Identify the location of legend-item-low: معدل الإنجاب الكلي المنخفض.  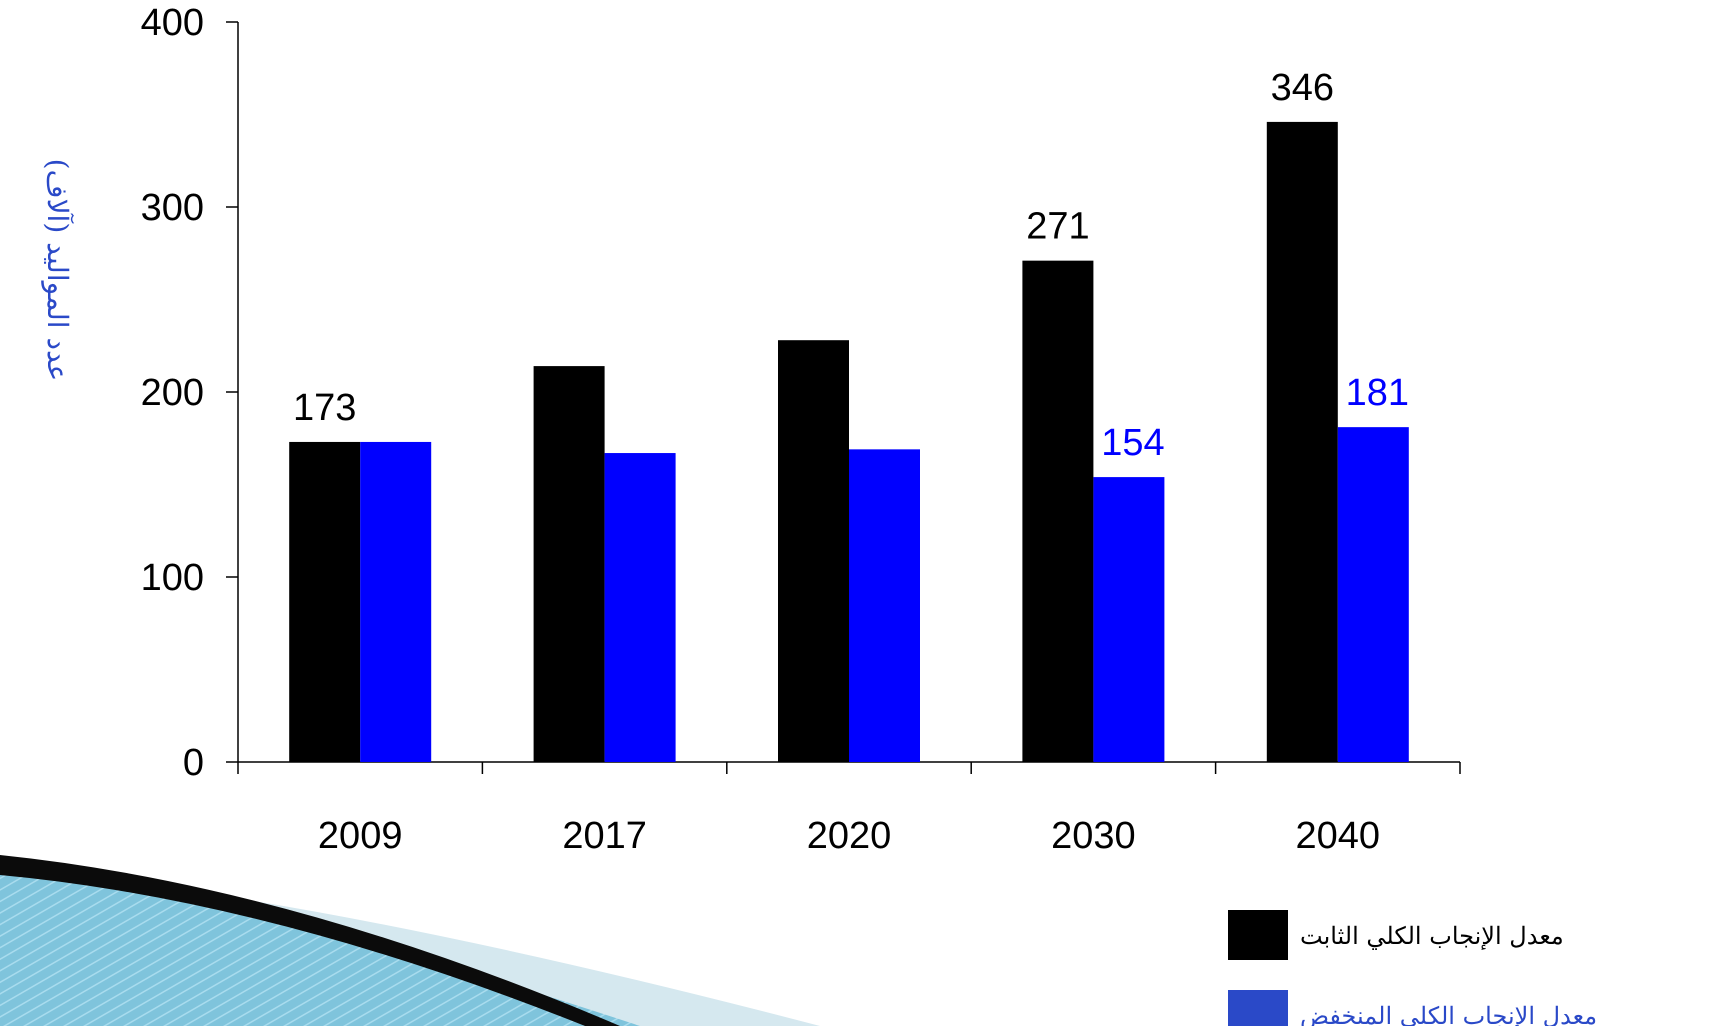
(1412, 1008).